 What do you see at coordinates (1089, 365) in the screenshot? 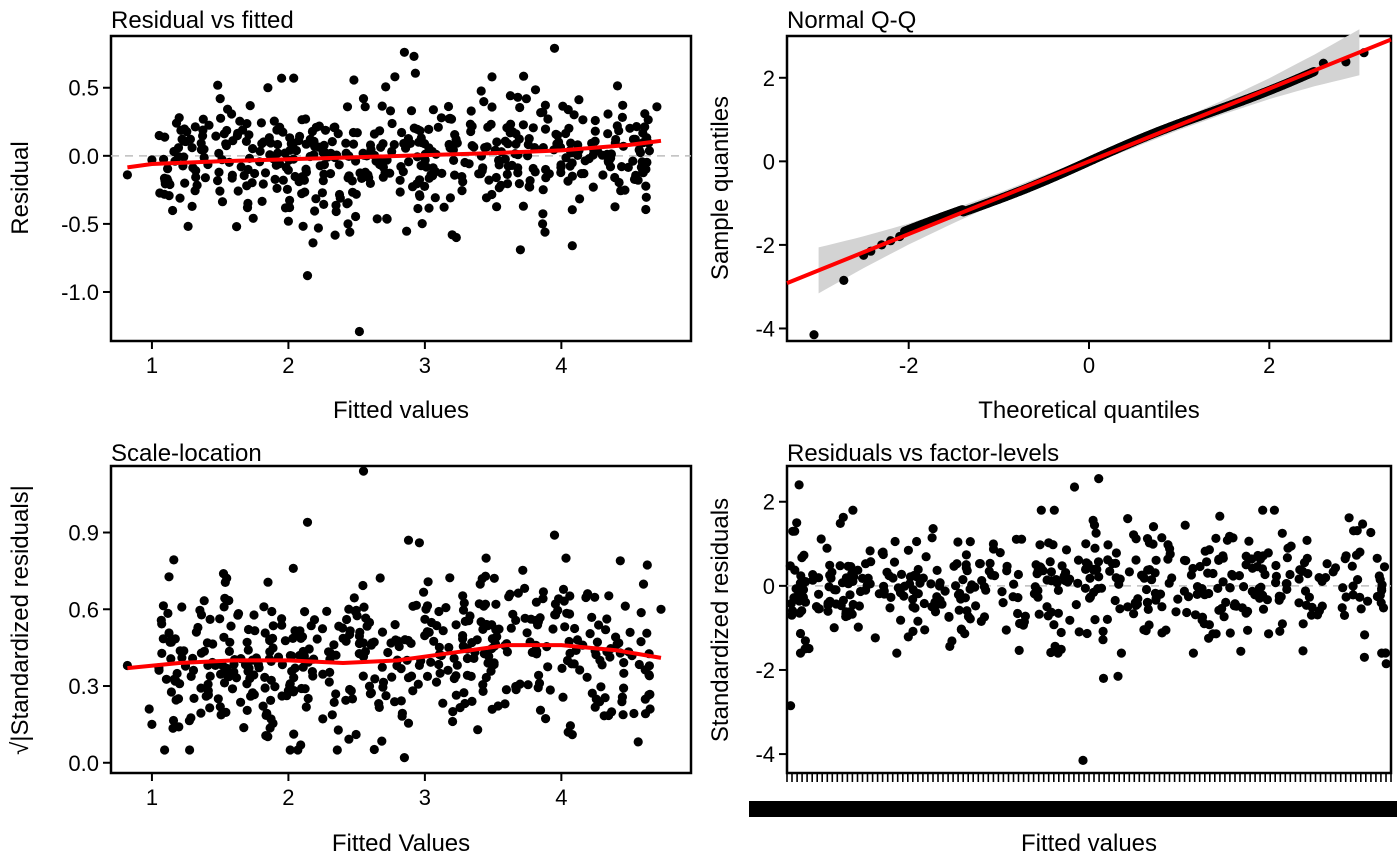
I see `x-tick-label: 0` at bounding box center [1089, 365].